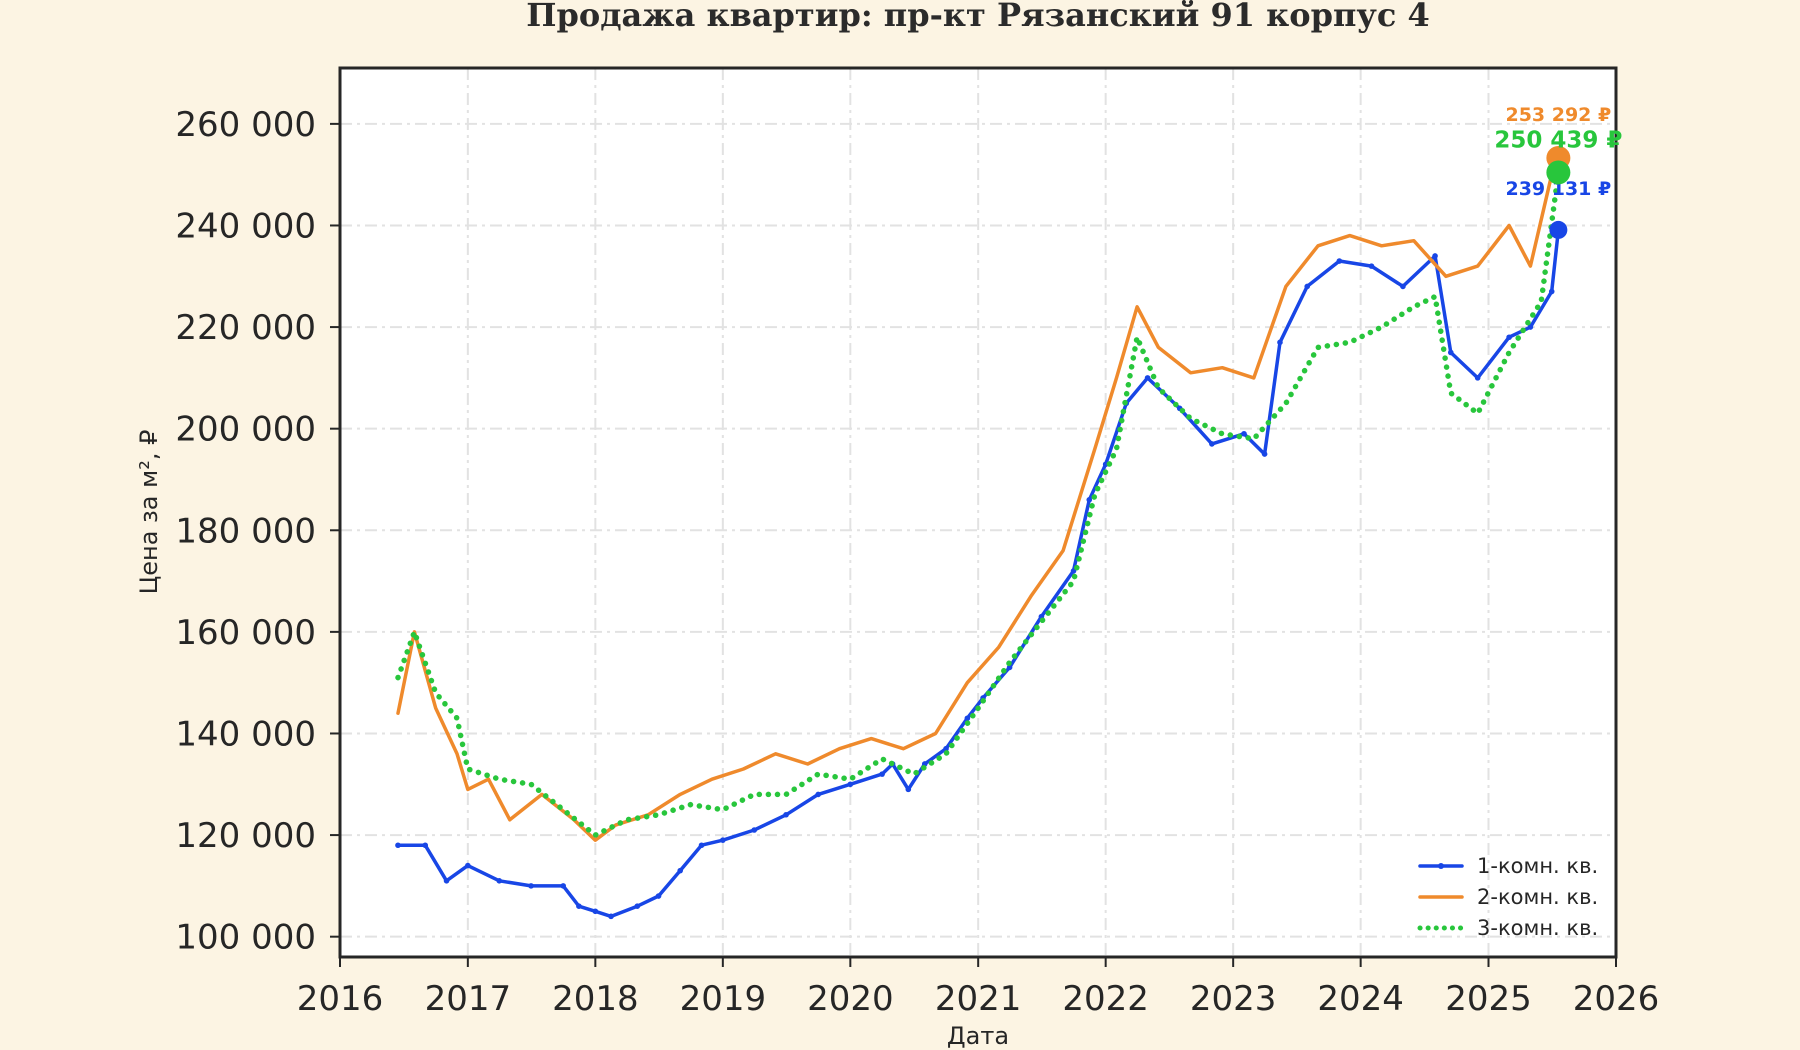 This screenshot has width=1800, height=1050. I want to click on y-tick-label: 220 000, so click(245, 328).